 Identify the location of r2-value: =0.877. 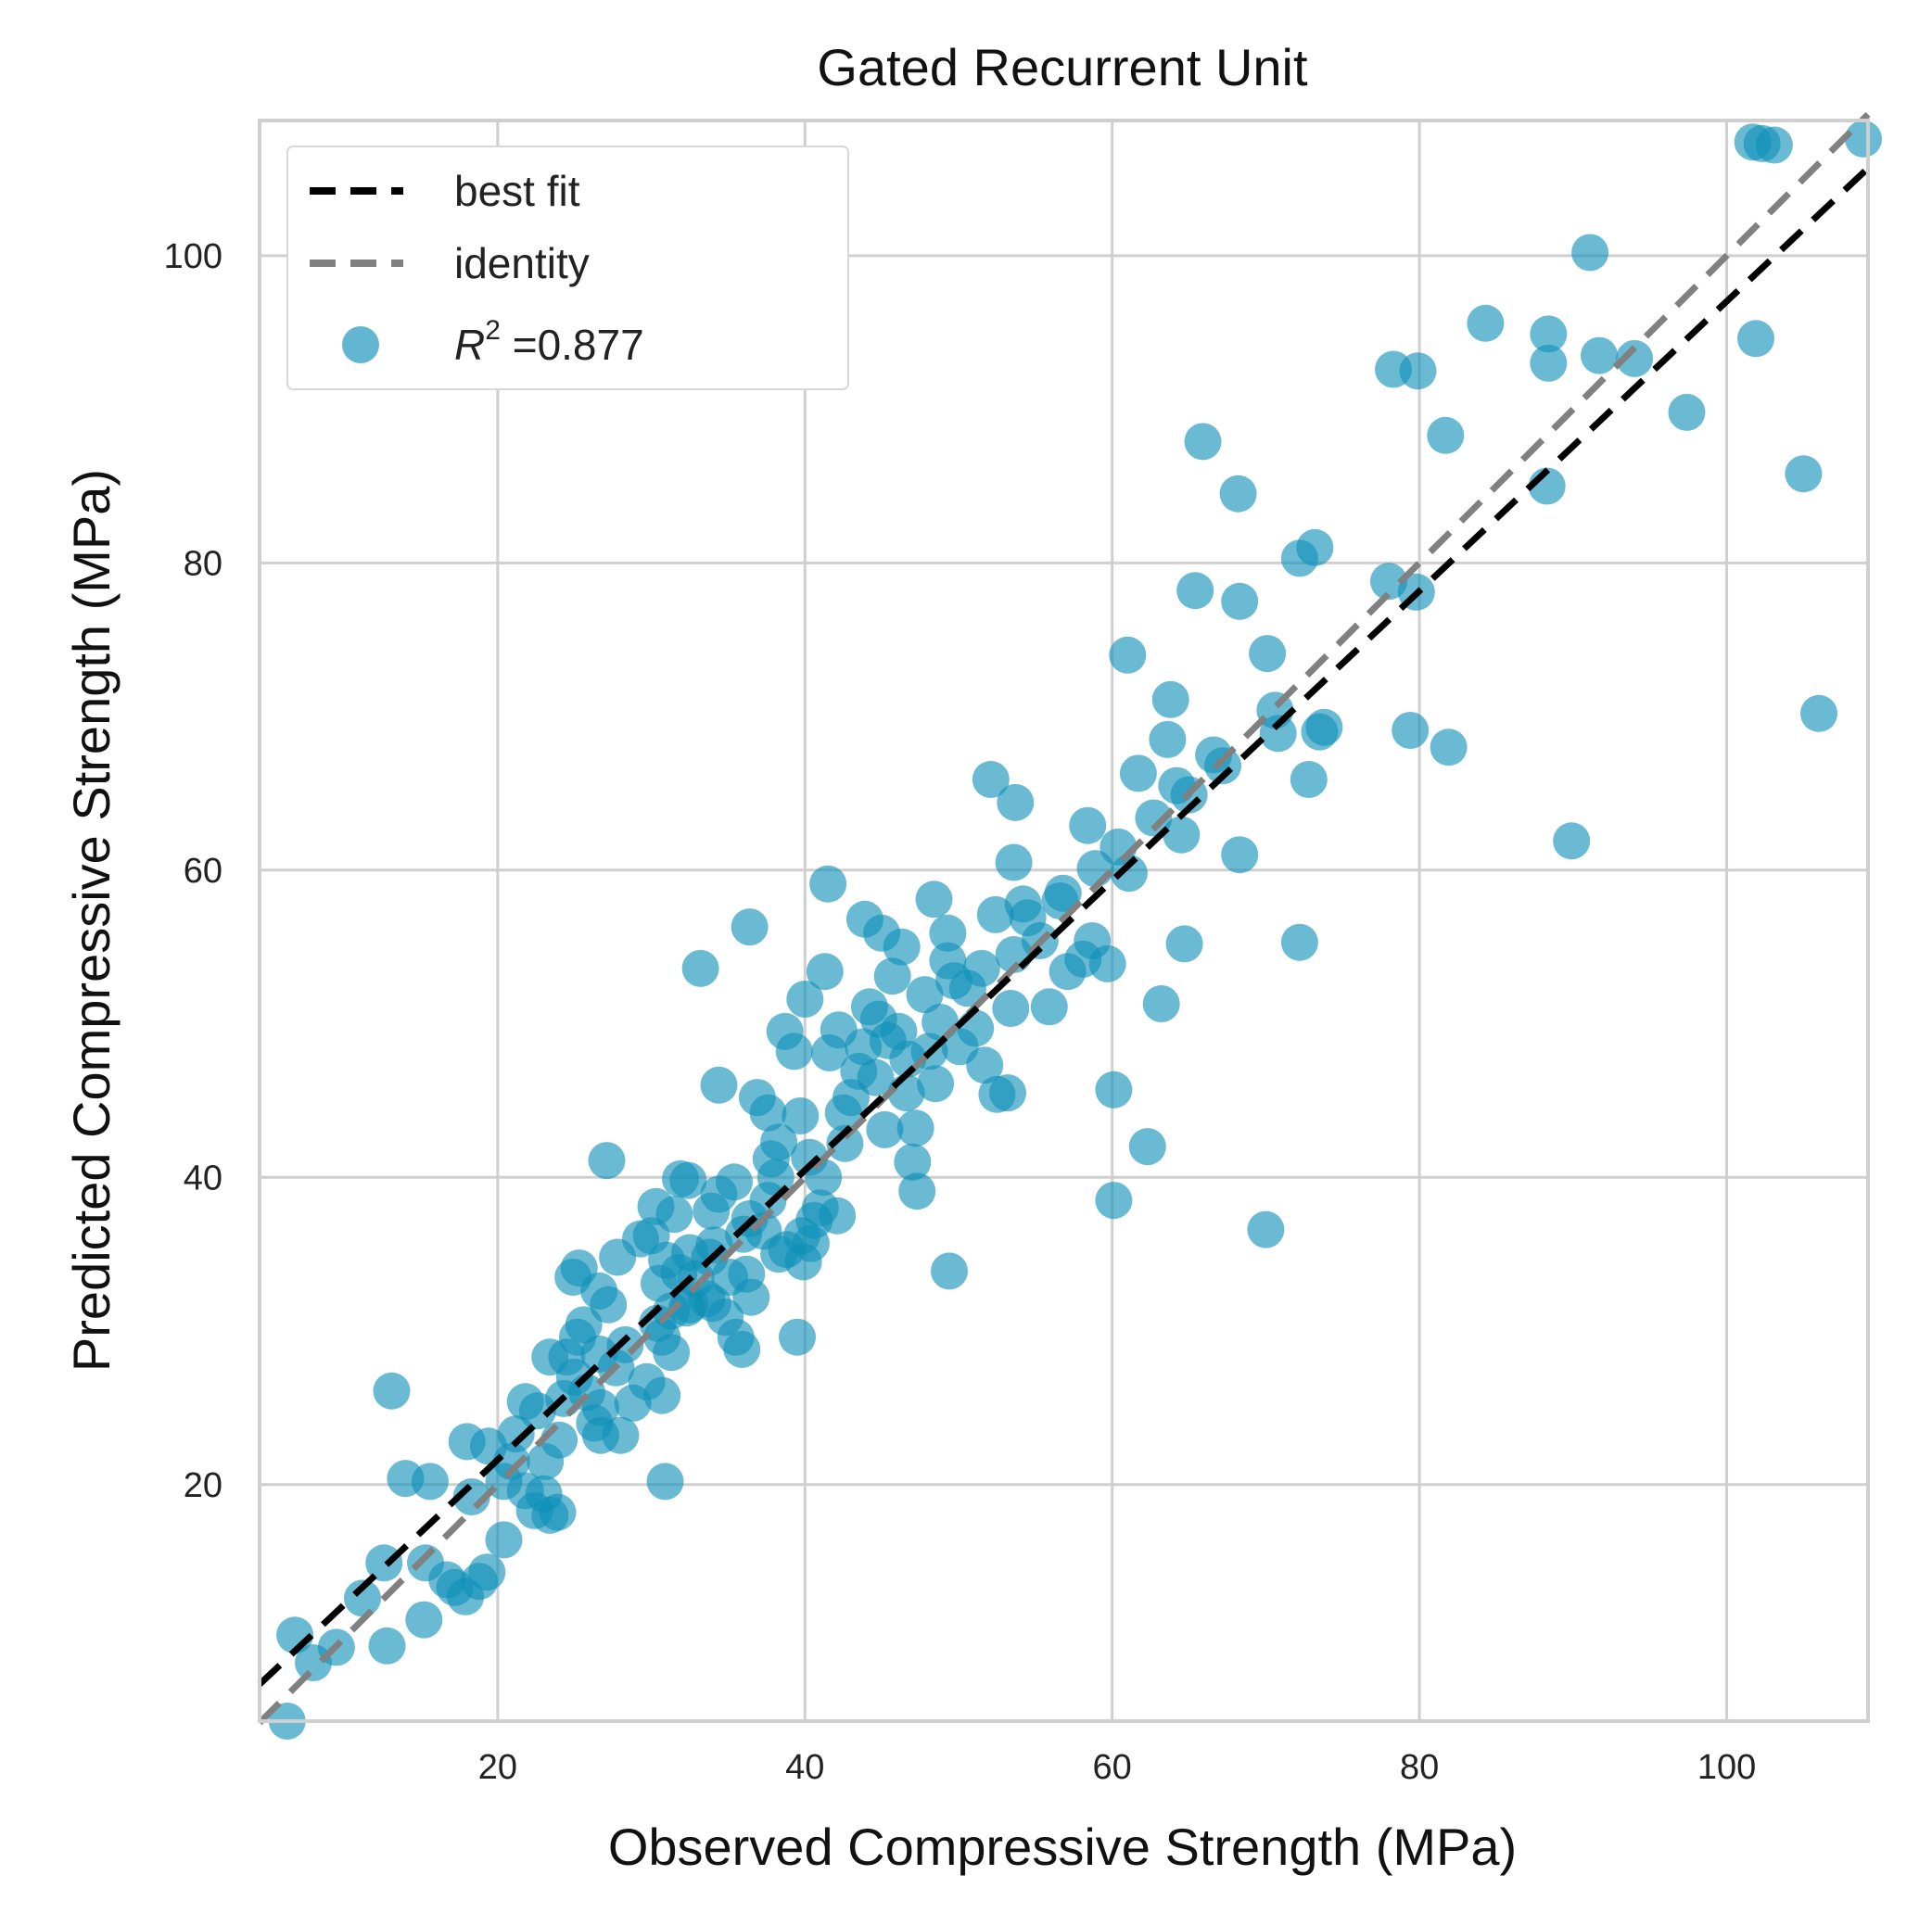
(572, 345).